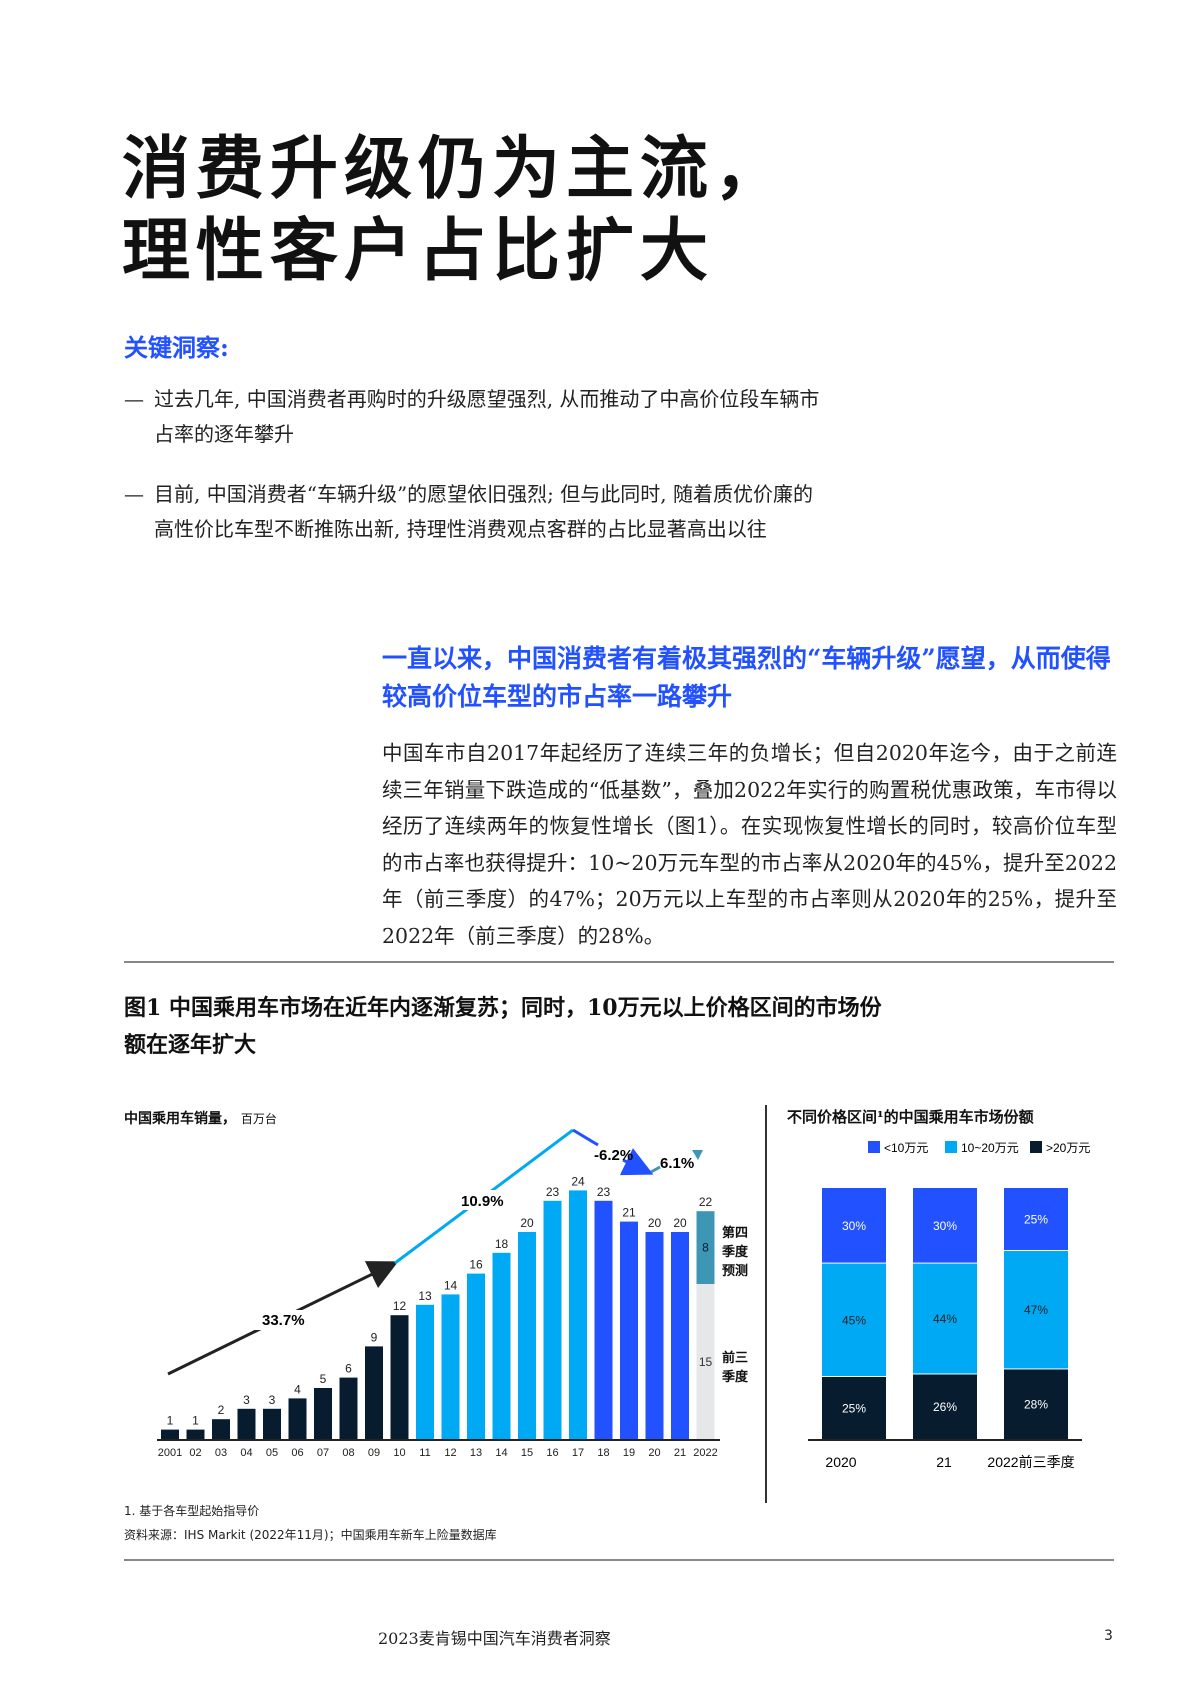  Describe the element at coordinates (176, 347) in the screenshot. I see `key-insights-heading: 关键洞察:` at that location.